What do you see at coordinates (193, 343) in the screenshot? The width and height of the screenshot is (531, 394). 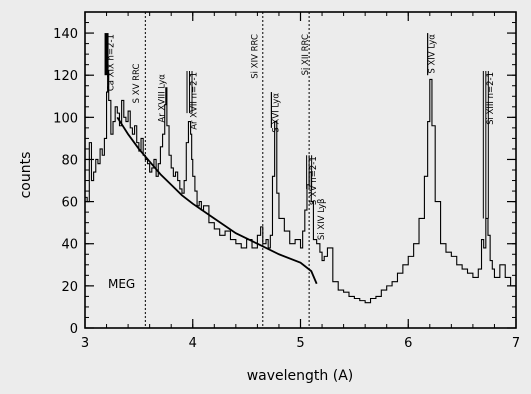 I see `x-tick-label: 4` at bounding box center [193, 343].